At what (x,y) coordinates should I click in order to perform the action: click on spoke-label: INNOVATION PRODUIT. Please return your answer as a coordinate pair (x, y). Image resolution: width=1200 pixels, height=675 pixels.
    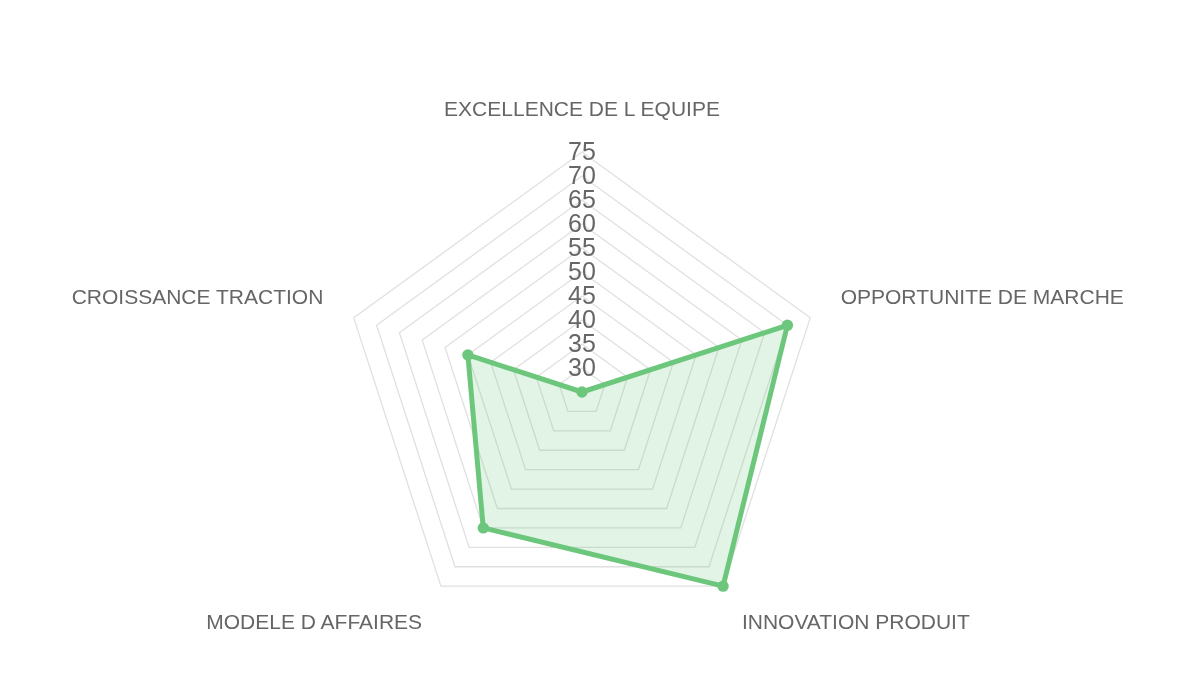
    Looking at the image, I should click on (855, 622).